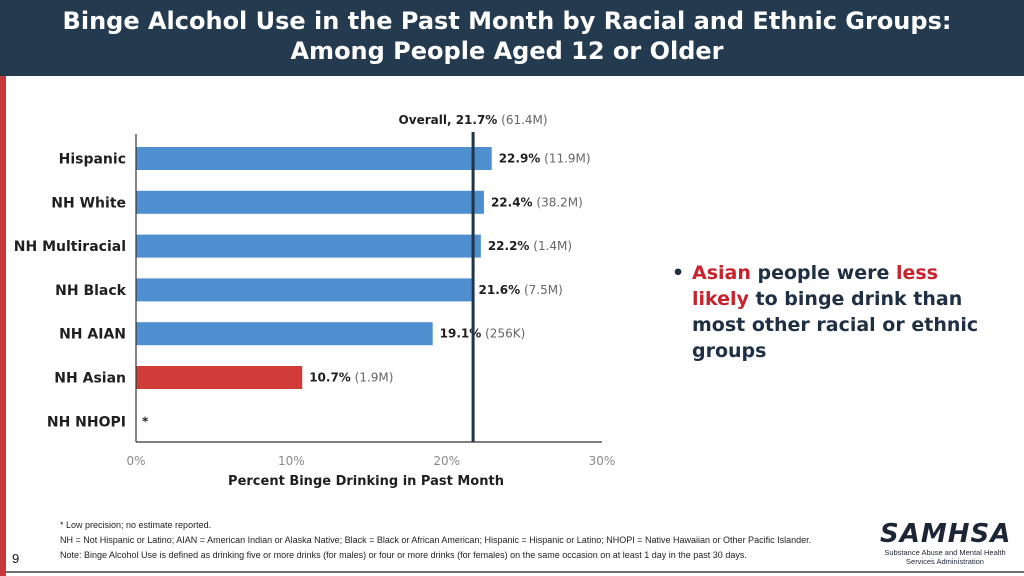 This screenshot has width=1024, height=576. What do you see at coordinates (366, 481) in the screenshot?
I see `x-axis-title: Percent Binge Drinking in Past Month` at bounding box center [366, 481].